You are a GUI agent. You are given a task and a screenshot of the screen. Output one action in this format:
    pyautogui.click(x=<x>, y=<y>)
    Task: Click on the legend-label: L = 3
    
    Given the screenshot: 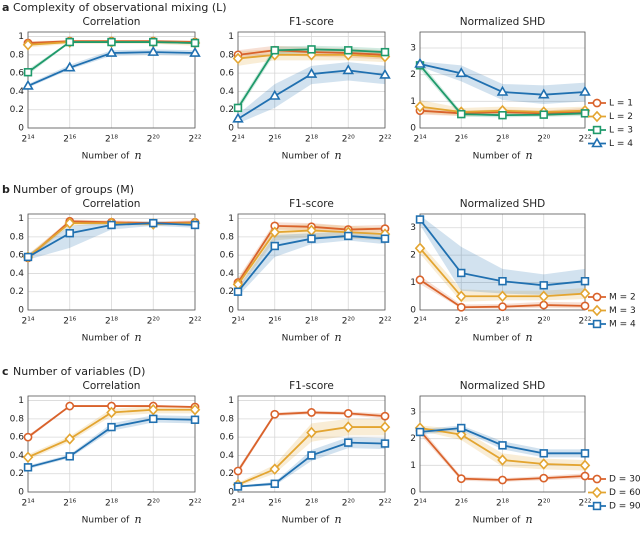 What is the action you would take?
    pyautogui.click(x=621, y=131)
    